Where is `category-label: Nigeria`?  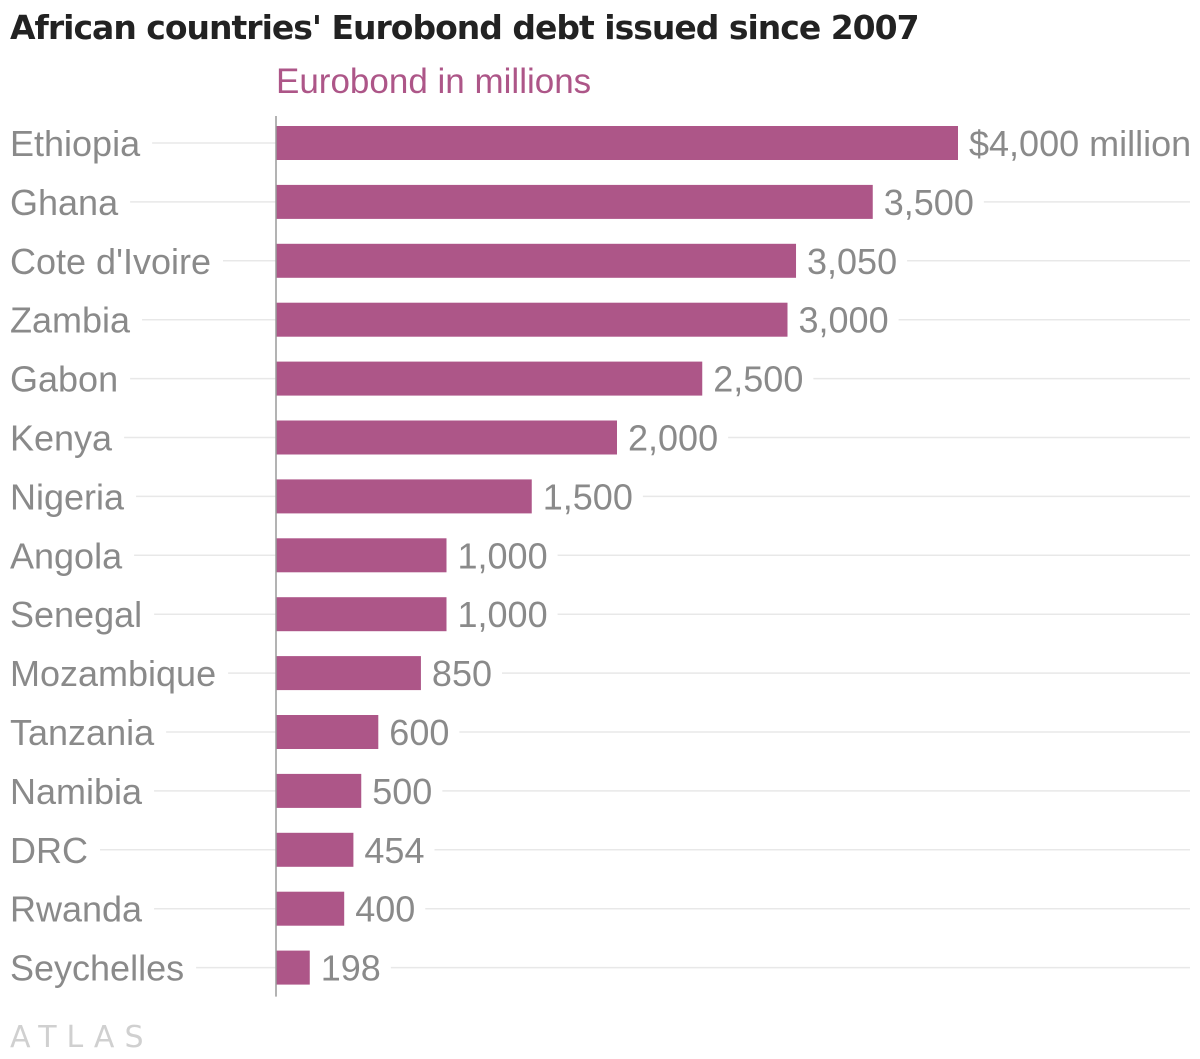
category-label: Nigeria is located at coordinates (67, 496).